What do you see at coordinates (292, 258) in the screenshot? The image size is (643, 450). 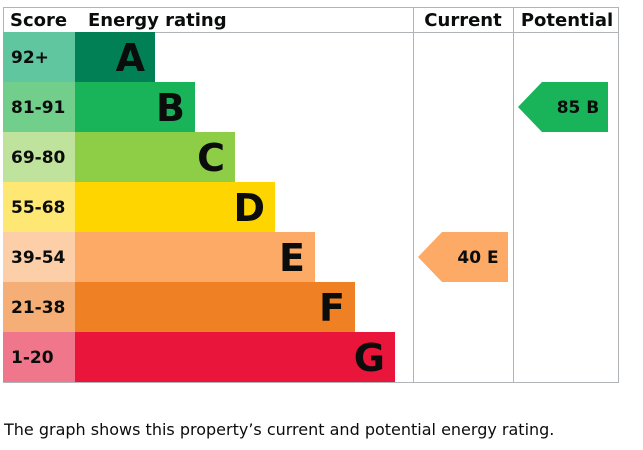 I see `band-letter-e: E` at bounding box center [292, 258].